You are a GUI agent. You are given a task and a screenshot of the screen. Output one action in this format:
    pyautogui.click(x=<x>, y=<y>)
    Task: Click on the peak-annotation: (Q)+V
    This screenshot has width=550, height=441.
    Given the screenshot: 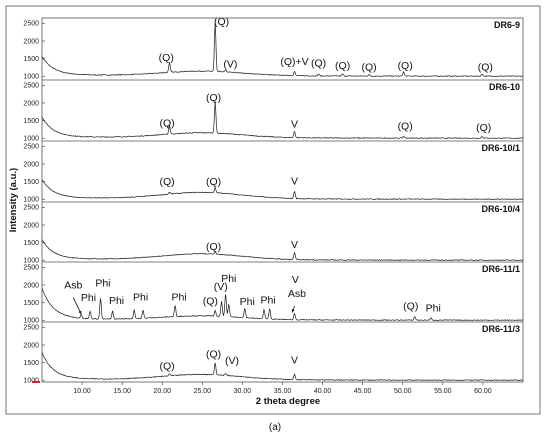 What is the action you would take?
    pyautogui.click(x=294, y=62)
    